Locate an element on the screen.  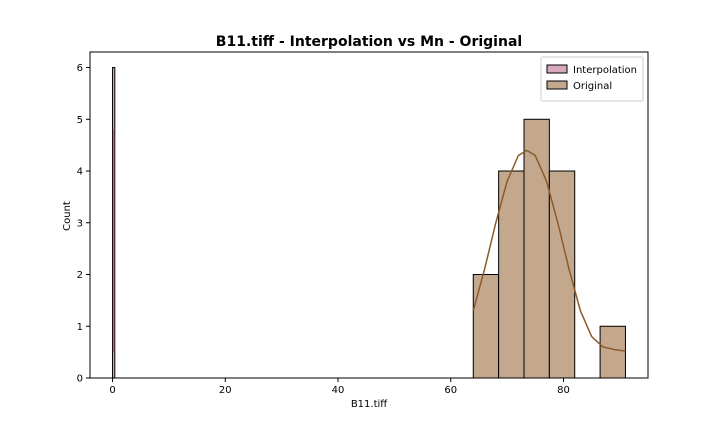
legend: Interpolation Original is located at coordinates (592, 79).